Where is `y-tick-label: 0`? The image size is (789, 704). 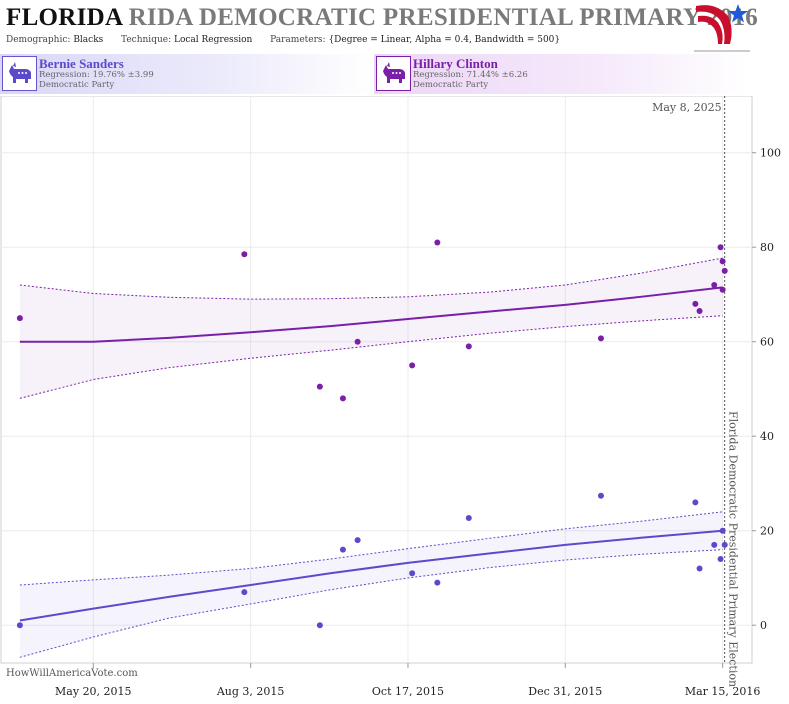 y-tick-label: 0 is located at coordinates (763, 625).